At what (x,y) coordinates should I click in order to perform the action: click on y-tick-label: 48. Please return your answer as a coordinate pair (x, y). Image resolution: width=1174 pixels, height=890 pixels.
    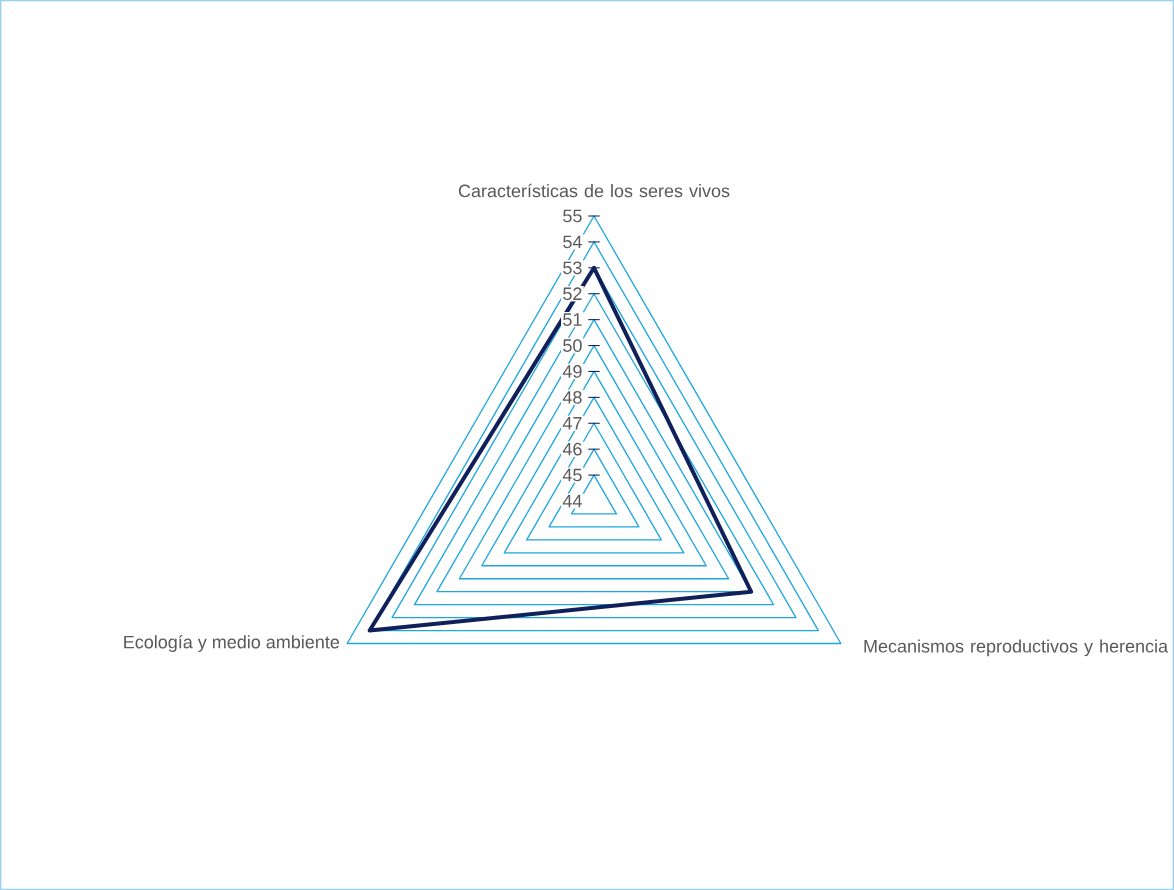
    Looking at the image, I should click on (572, 397).